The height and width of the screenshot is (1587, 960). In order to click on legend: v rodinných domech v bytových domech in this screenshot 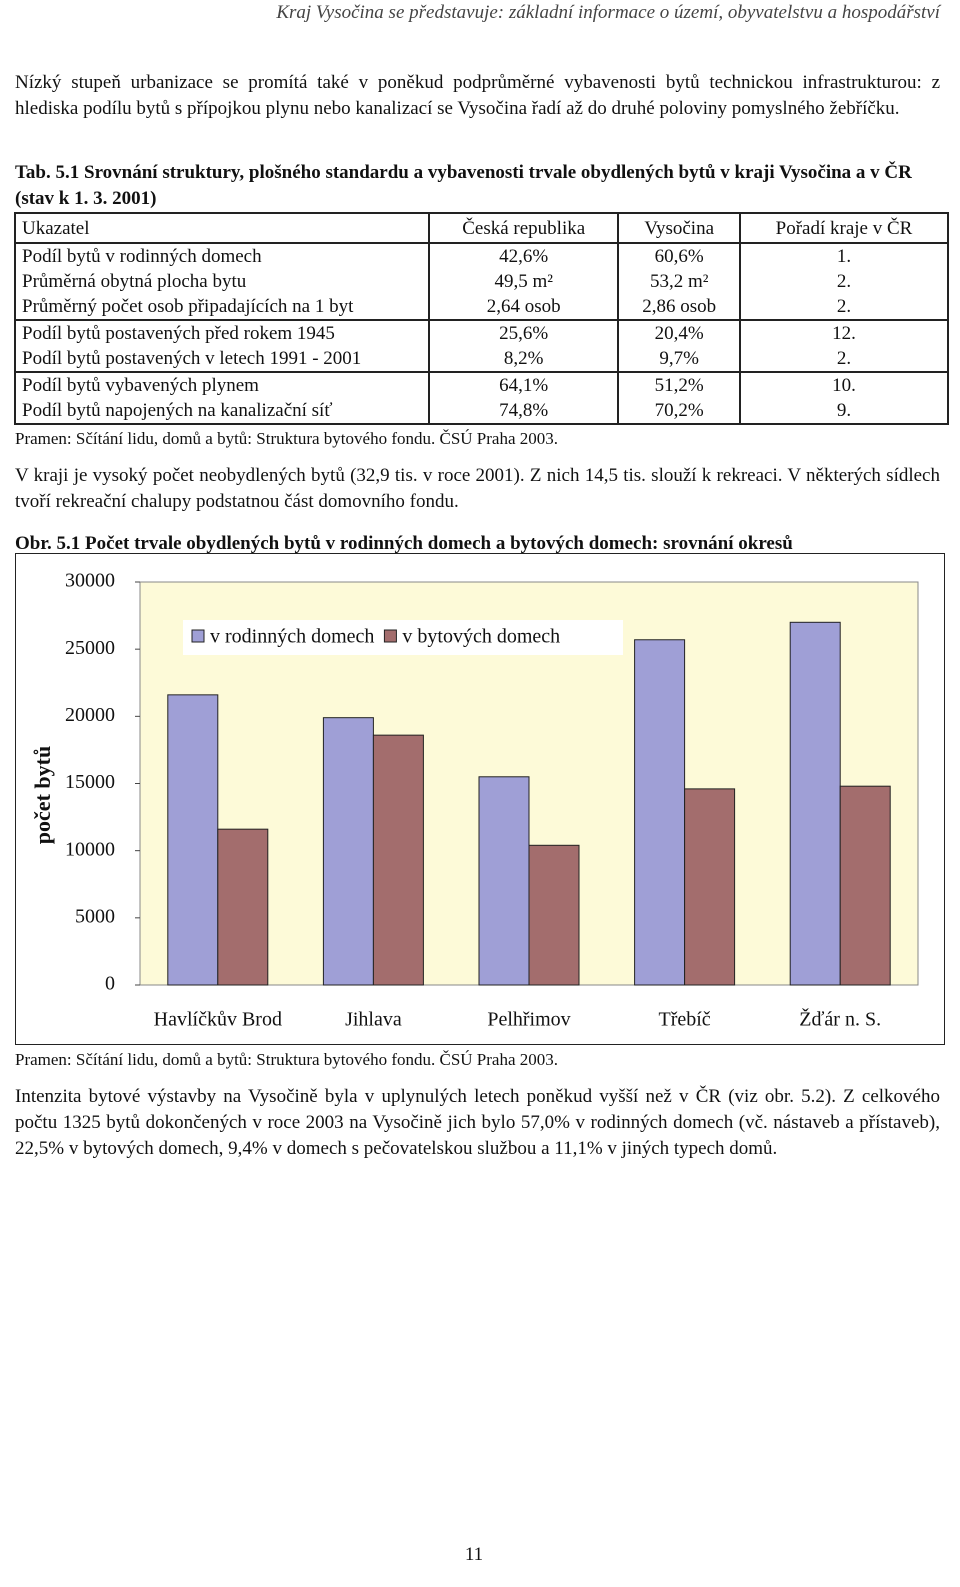, I will do `click(403, 637)`.